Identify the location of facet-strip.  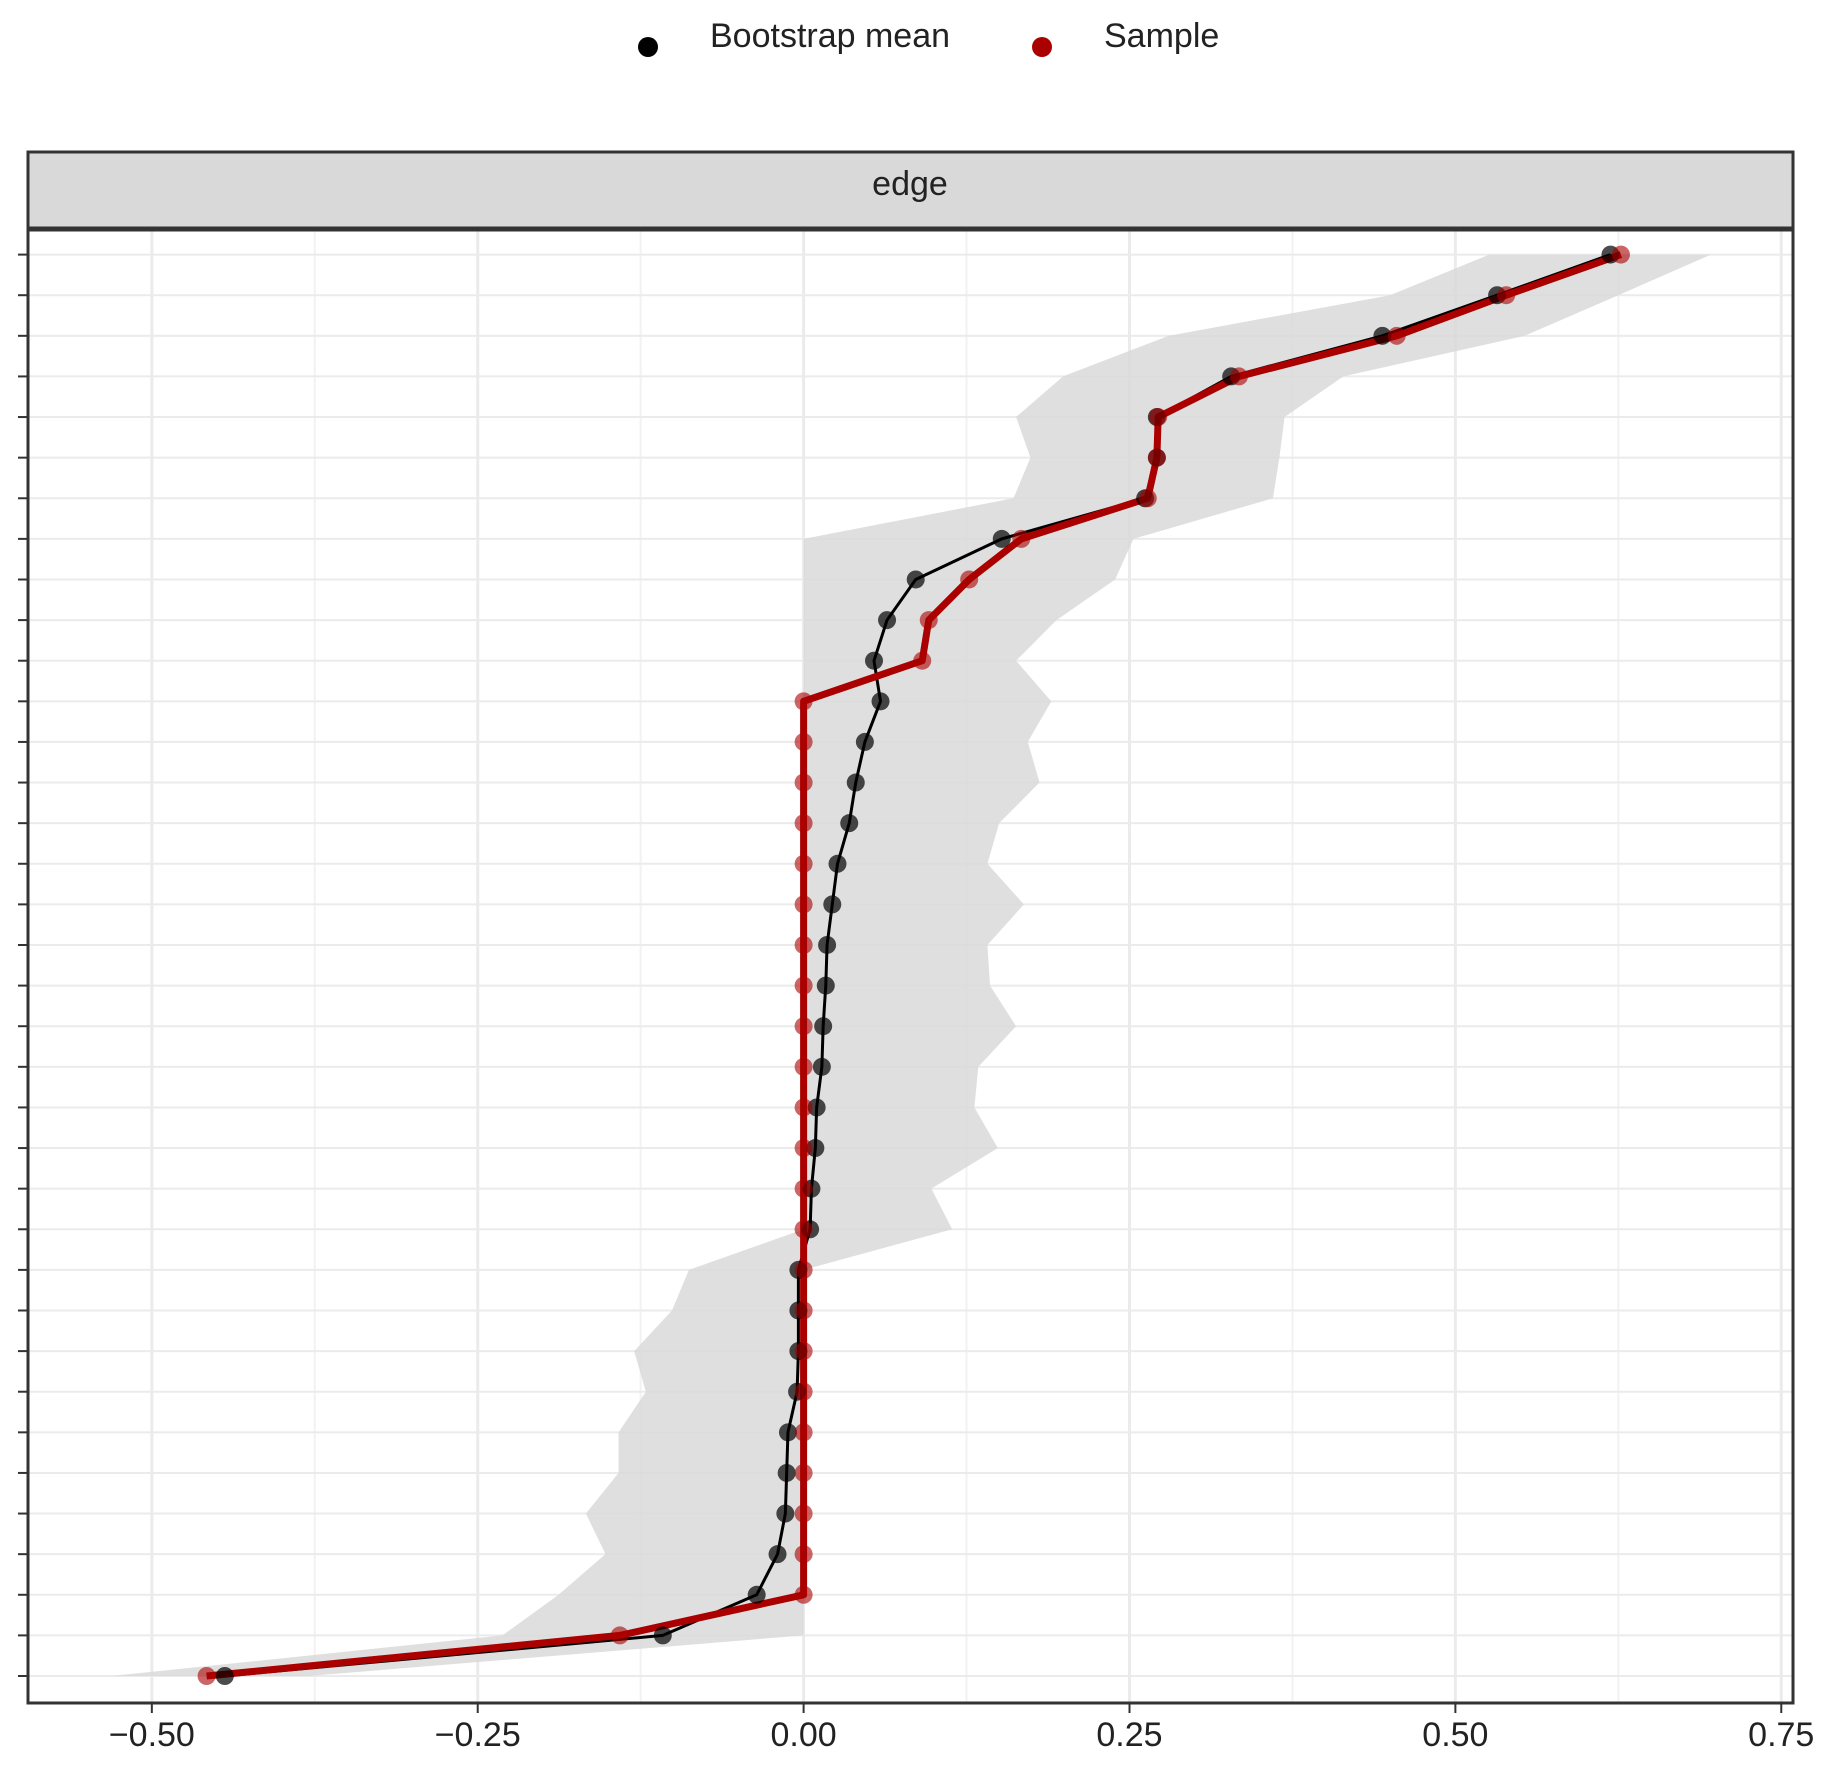
(910, 190).